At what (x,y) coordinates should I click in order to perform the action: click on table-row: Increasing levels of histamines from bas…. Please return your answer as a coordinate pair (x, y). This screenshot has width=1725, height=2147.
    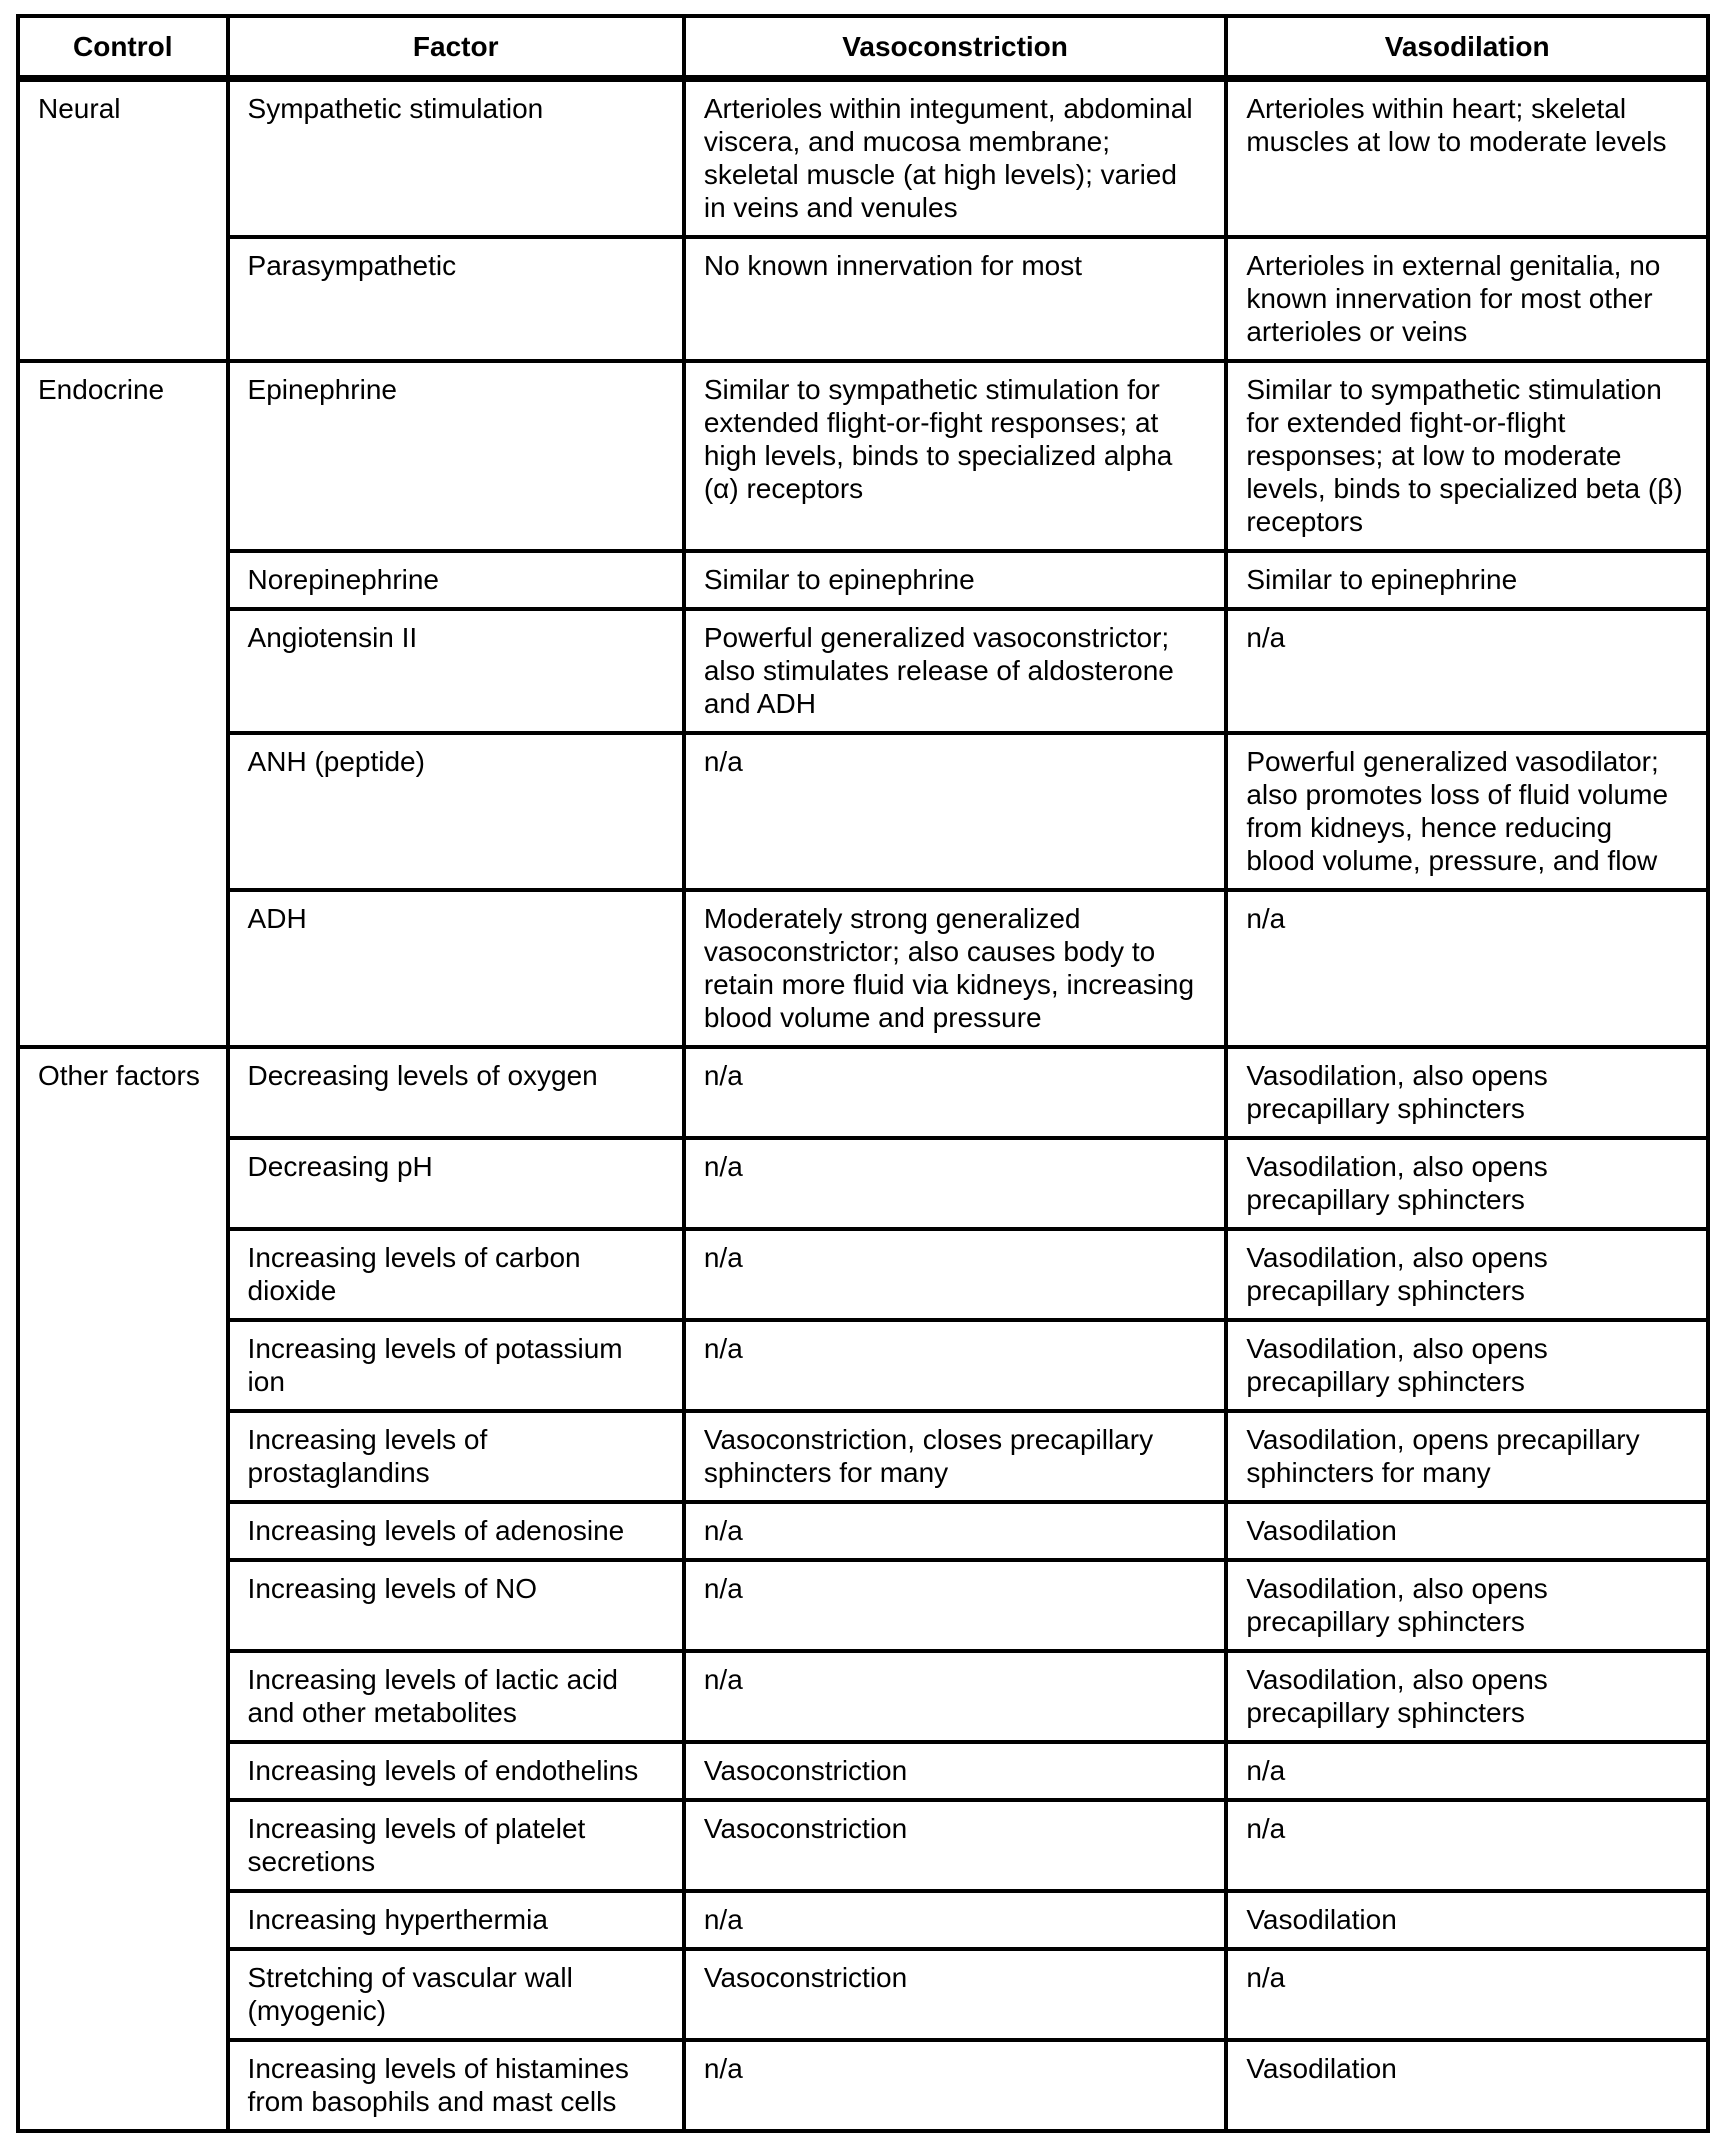
    Looking at the image, I should click on (864, 2085).